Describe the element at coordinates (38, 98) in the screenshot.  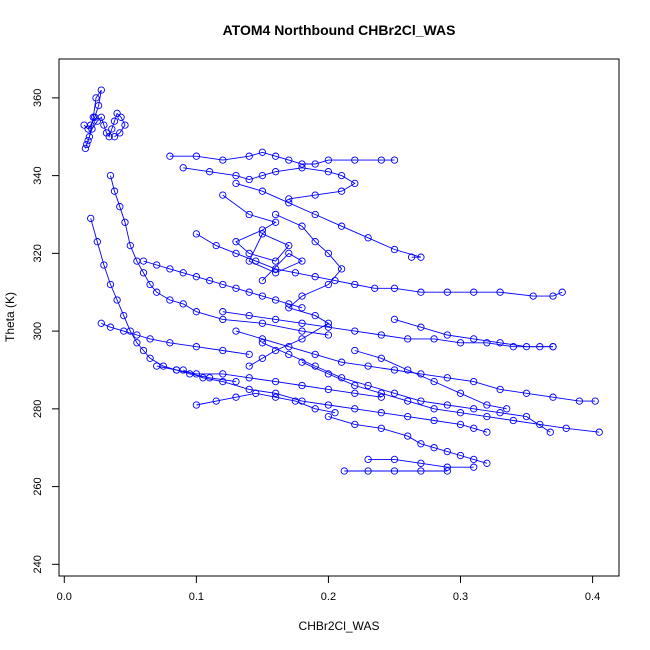
I see `y-tick-label: 360` at that location.